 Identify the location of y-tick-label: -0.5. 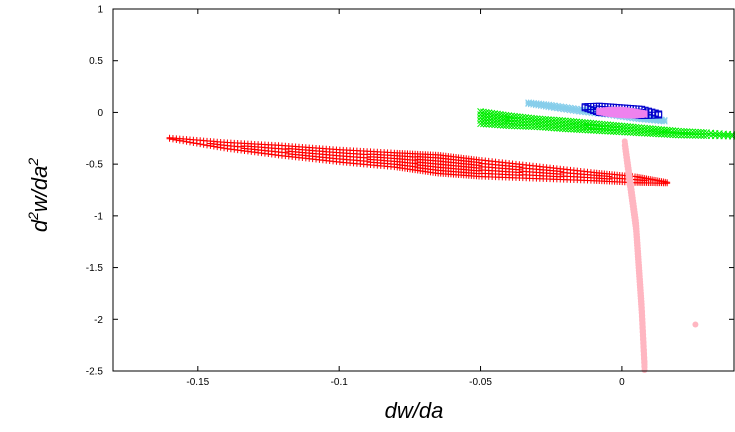
(95, 165).